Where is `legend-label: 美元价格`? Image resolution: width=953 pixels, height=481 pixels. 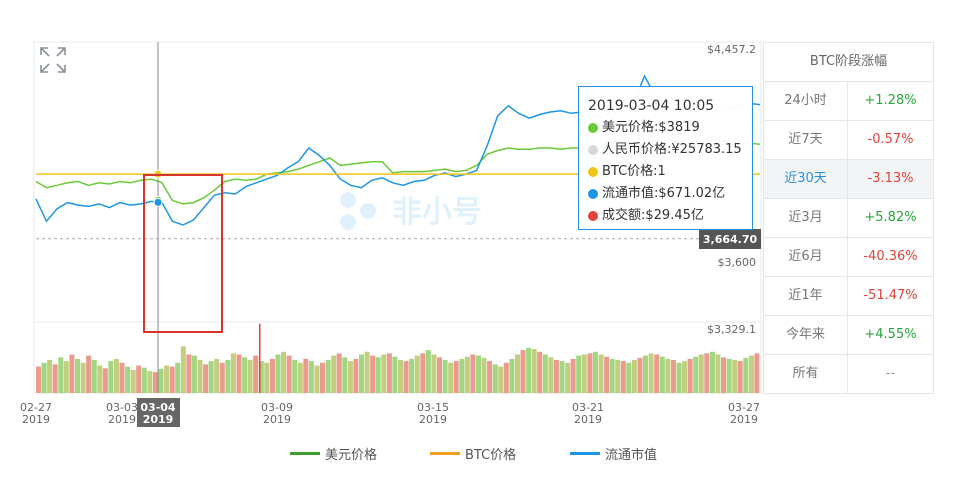 legend-label: 美元价格 is located at coordinates (351, 455).